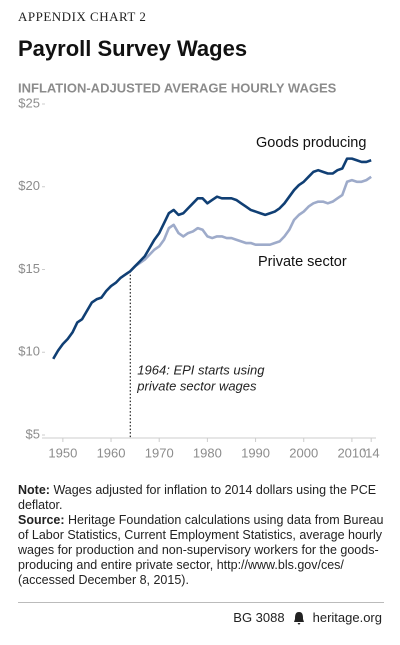  What do you see at coordinates (111, 452) in the screenshot?
I see `x-tick-label: 1960` at bounding box center [111, 452].